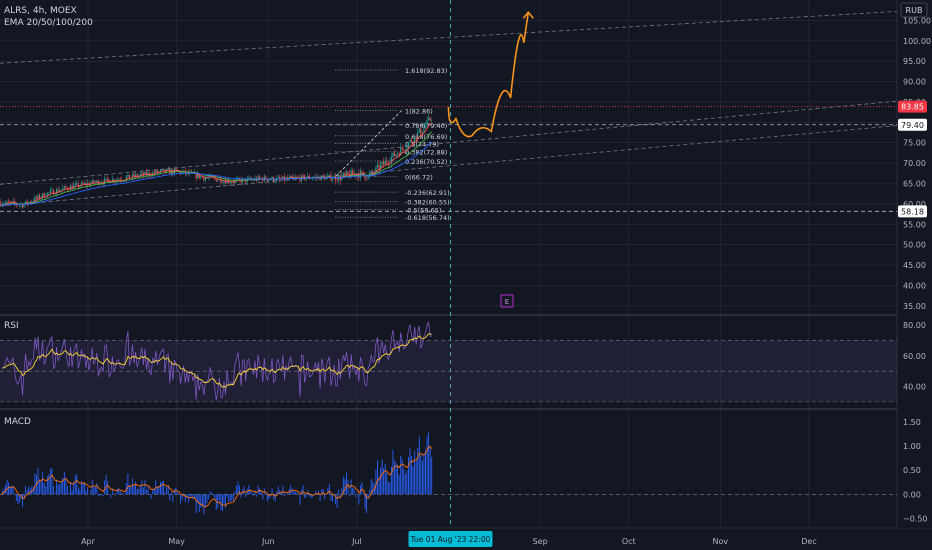  What do you see at coordinates (914, 163) in the screenshot?
I see `price-tick-label: 70.00` at bounding box center [914, 163].